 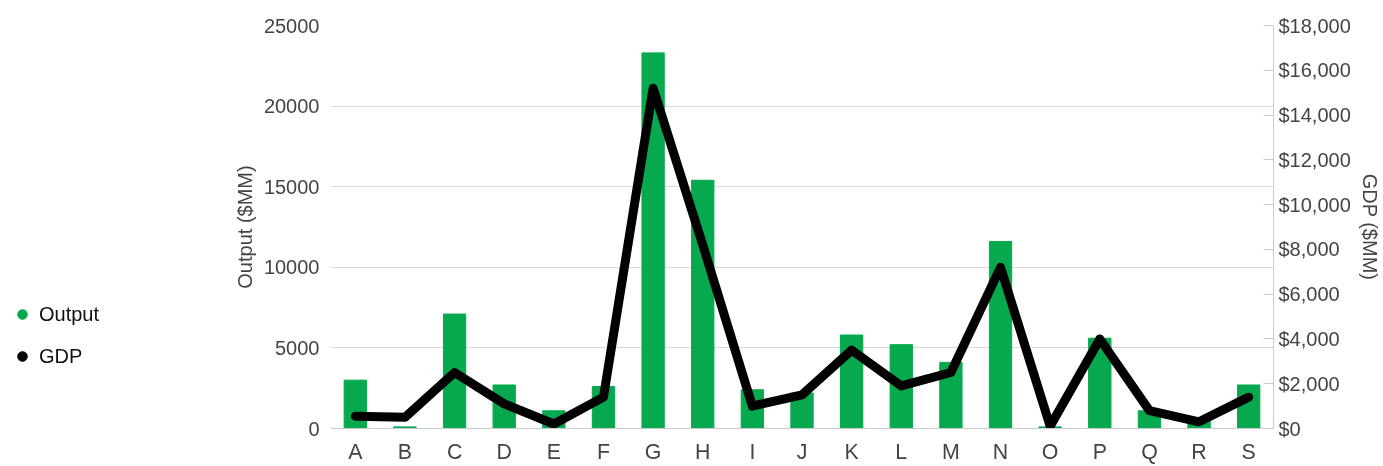 What do you see at coordinates (291, 106) in the screenshot?
I see `y-tick-label: 20000` at bounding box center [291, 106].